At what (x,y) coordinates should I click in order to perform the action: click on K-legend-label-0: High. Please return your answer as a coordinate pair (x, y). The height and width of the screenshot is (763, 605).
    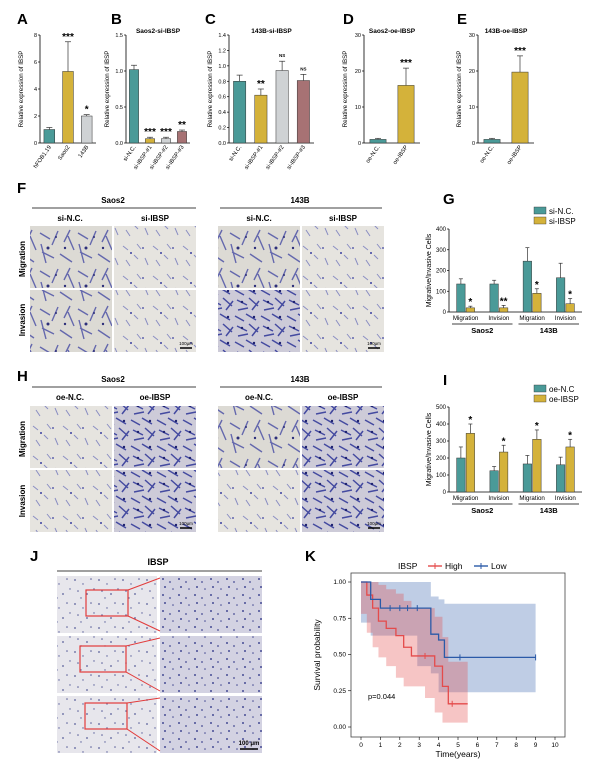
    Looking at the image, I should click on (454, 566).